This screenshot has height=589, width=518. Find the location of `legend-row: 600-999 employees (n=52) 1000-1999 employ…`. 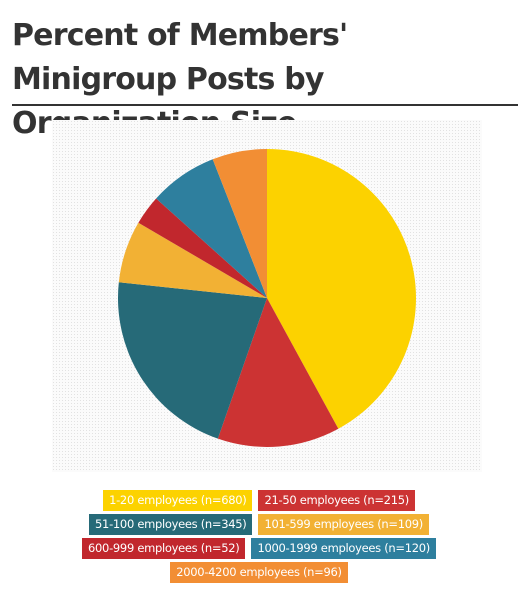

legend-row: 600-999 employees (n=52) 1000-1999 employ… is located at coordinates (259, 548).